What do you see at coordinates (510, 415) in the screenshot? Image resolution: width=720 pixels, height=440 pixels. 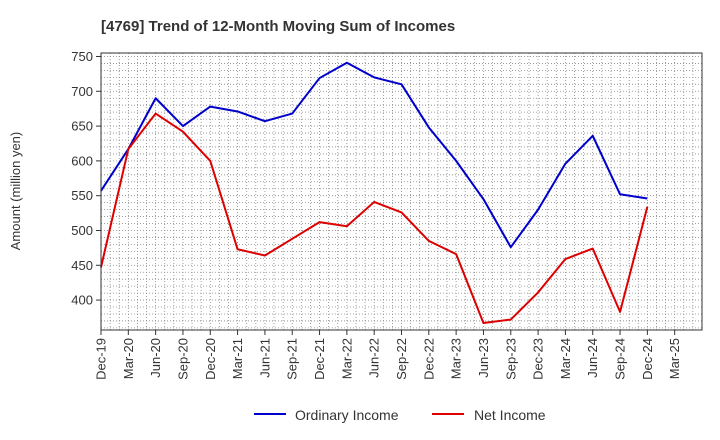 I see `legend-label-net-income: Net Income` at bounding box center [510, 415].